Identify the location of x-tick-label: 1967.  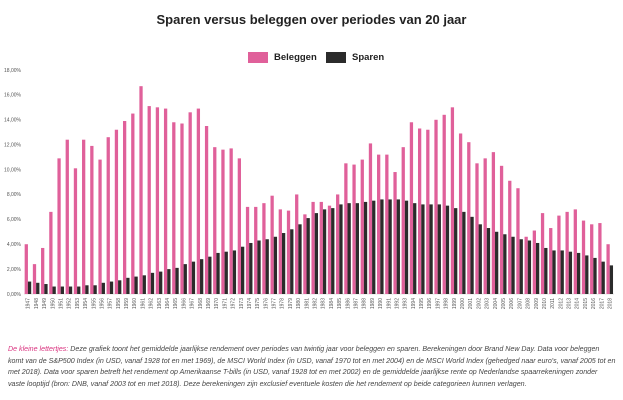
(193, 303).